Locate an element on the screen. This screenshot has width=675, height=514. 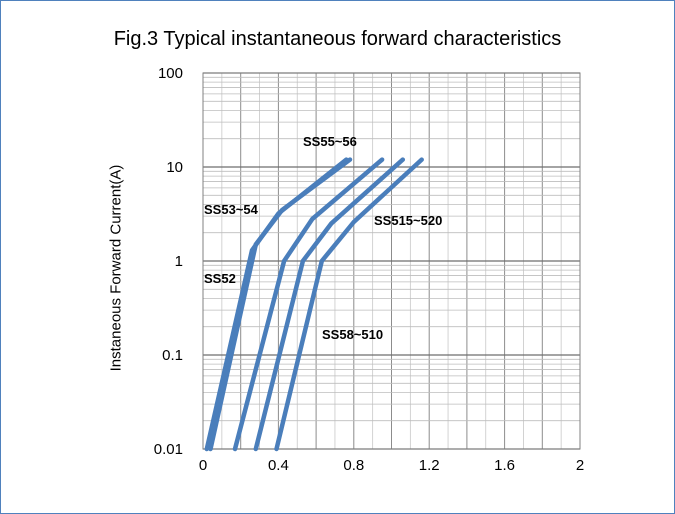
series-annotation: SS52 is located at coordinates (220, 278).